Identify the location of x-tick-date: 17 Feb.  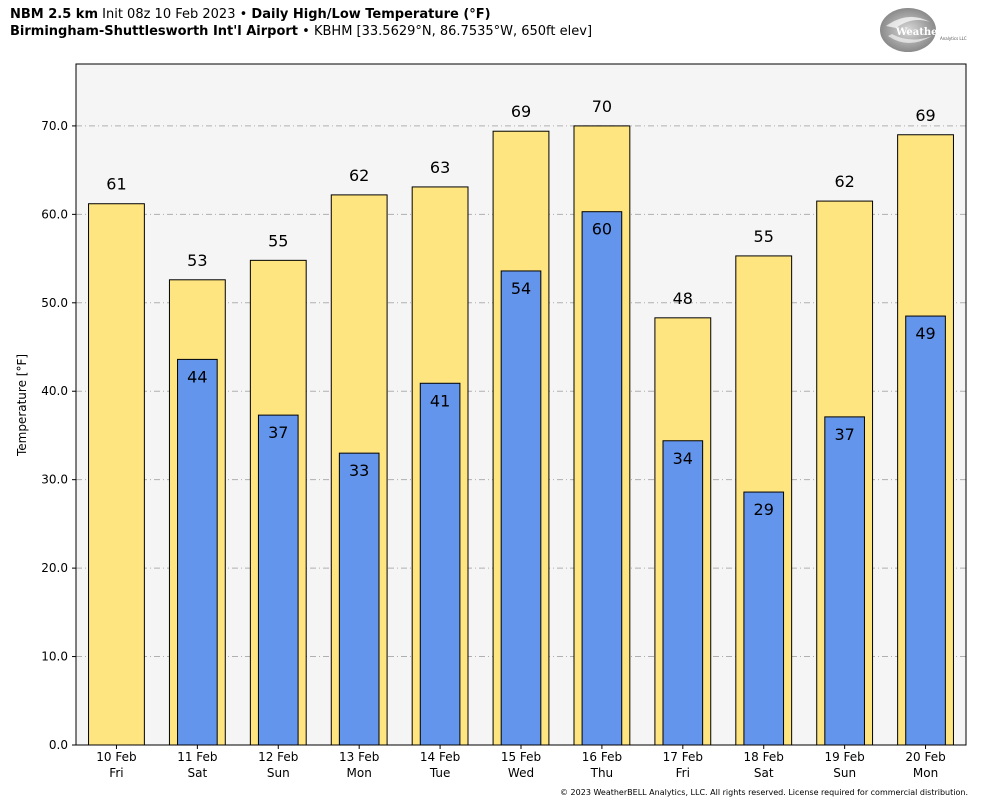
(683, 757).